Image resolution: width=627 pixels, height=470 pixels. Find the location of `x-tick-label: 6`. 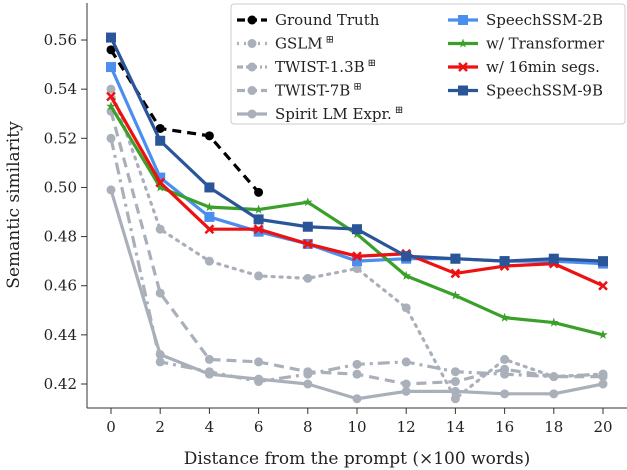

x-tick-label: 6 is located at coordinates (259, 427).